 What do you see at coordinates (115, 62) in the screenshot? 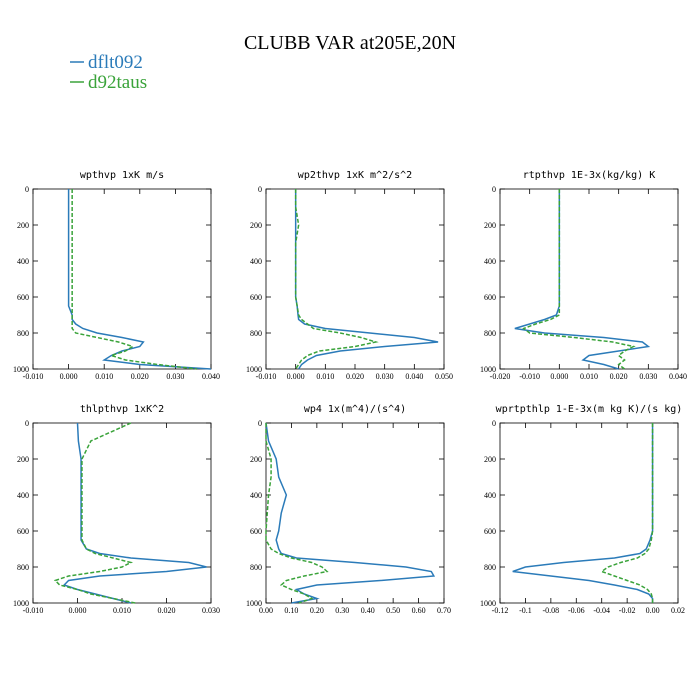
I see `legend-label: dflt092` at bounding box center [115, 62].